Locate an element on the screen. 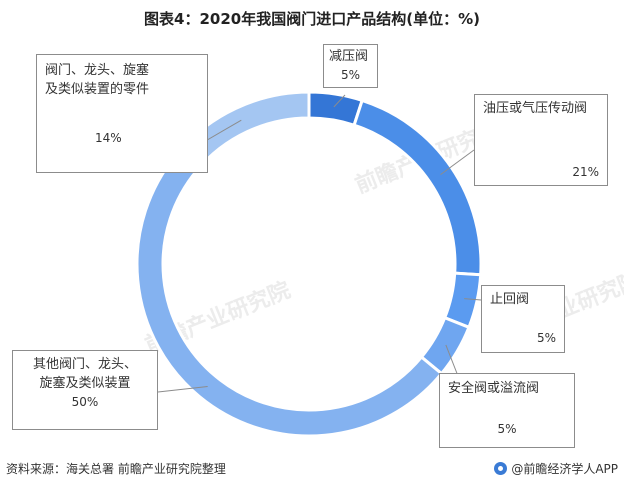 The width and height of the screenshot is (624, 489). slice-label: 其他阀门、龙头、 旋塞及类似装置 is located at coordinates (84, 374).